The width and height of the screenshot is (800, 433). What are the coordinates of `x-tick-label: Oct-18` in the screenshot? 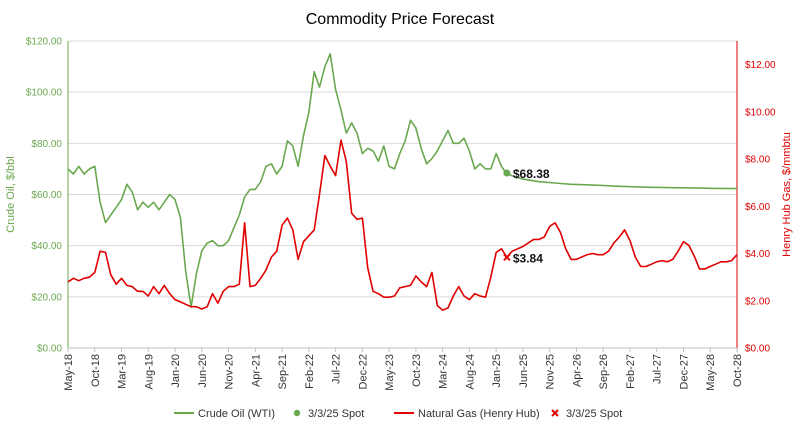 It's located at (96, 370).